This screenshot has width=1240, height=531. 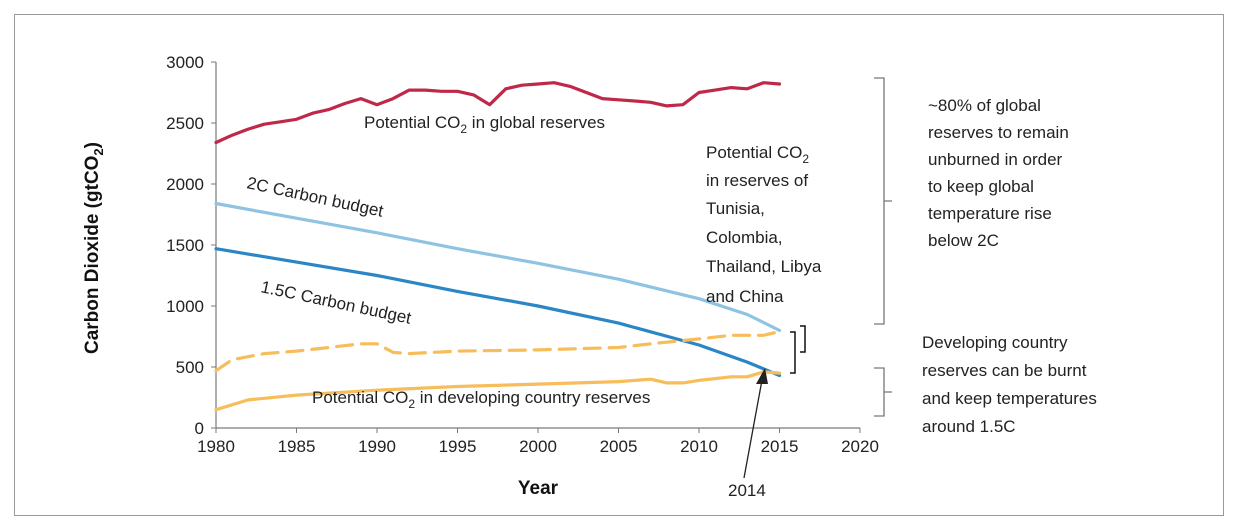 I want to click on svg-text: and keep temperatures, so click(x=1009, y=398).